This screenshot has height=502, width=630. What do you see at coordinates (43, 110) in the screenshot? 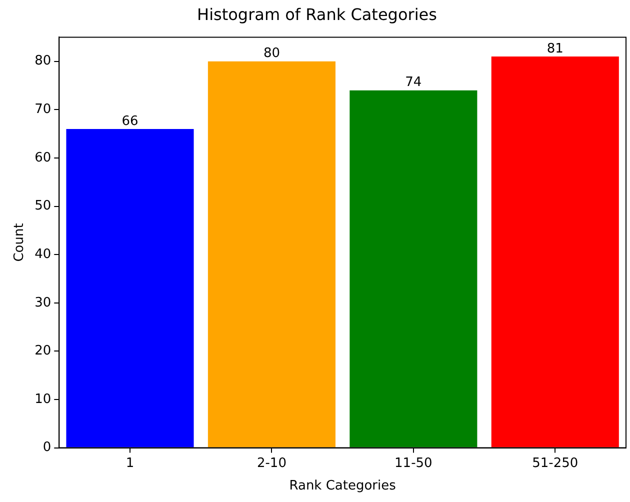
I see `y-tick-label: 70` at bounding box center [43, 110].